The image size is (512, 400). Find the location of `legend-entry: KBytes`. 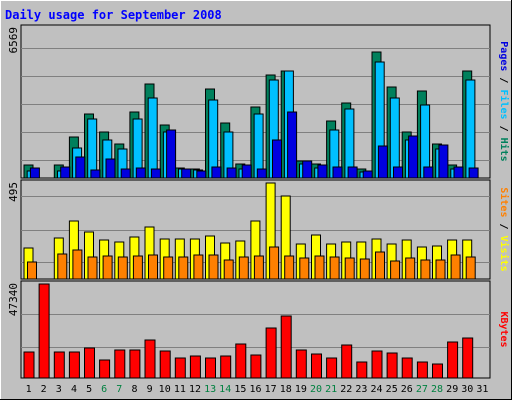

legend-entry: KBytes is located at coordinates (503, 329).